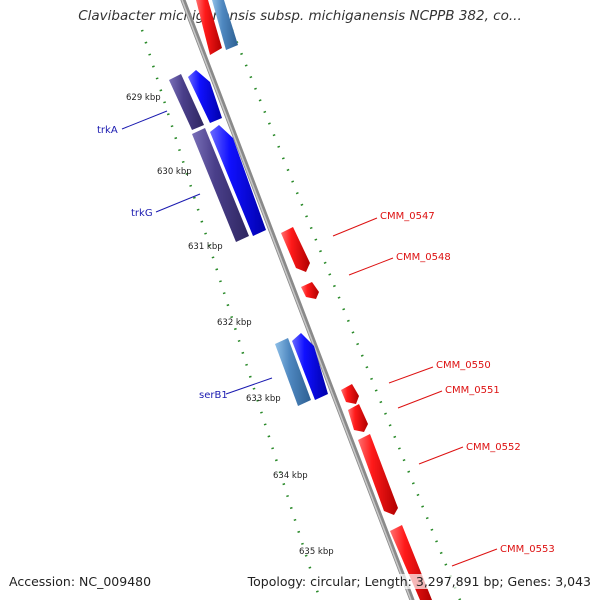 Image resolution: width=600 pixels, height=600 pixels. What do you see at coordinates (229, 183) in the screenshot?
I see `gene-pair-trkG` at bounding box center [229, 183].